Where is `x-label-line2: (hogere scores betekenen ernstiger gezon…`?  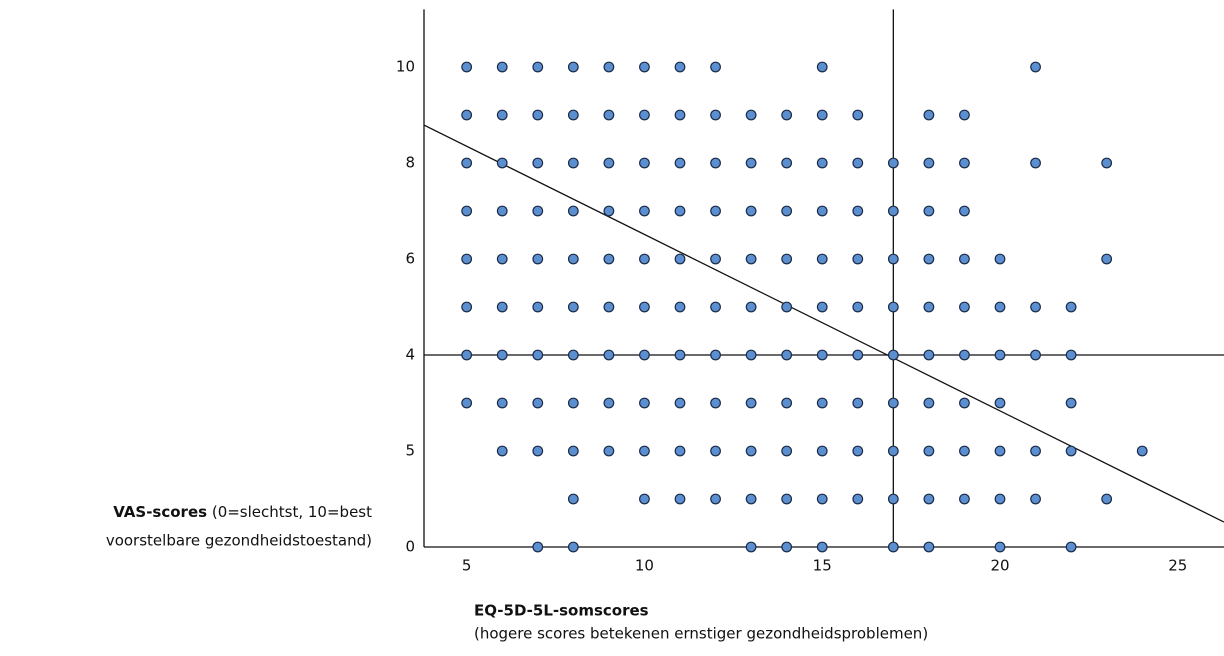
x-label-line2: (hogere scores betekenen ernstiger gezon… is located at coordinates (701, 634).